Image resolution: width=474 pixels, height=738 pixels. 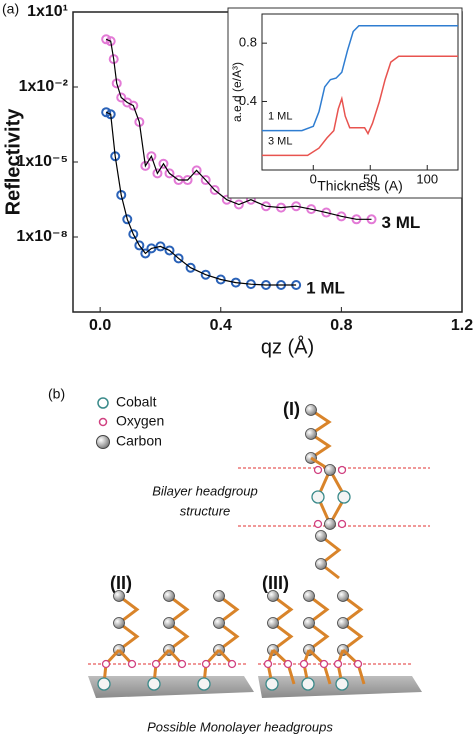 What do you see at coordinates (248, 42) in the screenshot?
I see `y-tick-label: 0.8` at bounding box center [248, 42].